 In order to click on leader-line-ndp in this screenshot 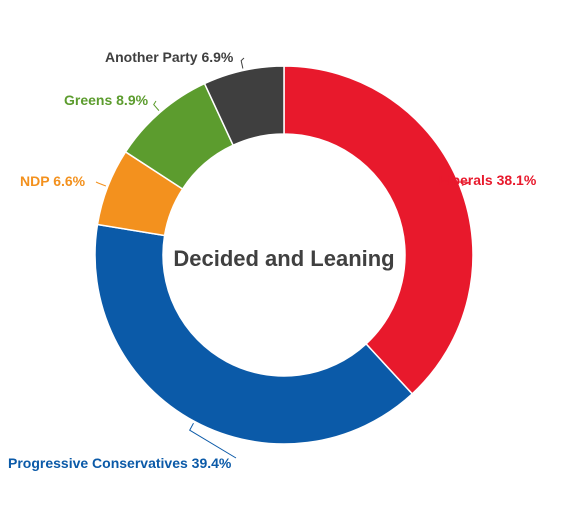, I will do `click(101, 184)`.